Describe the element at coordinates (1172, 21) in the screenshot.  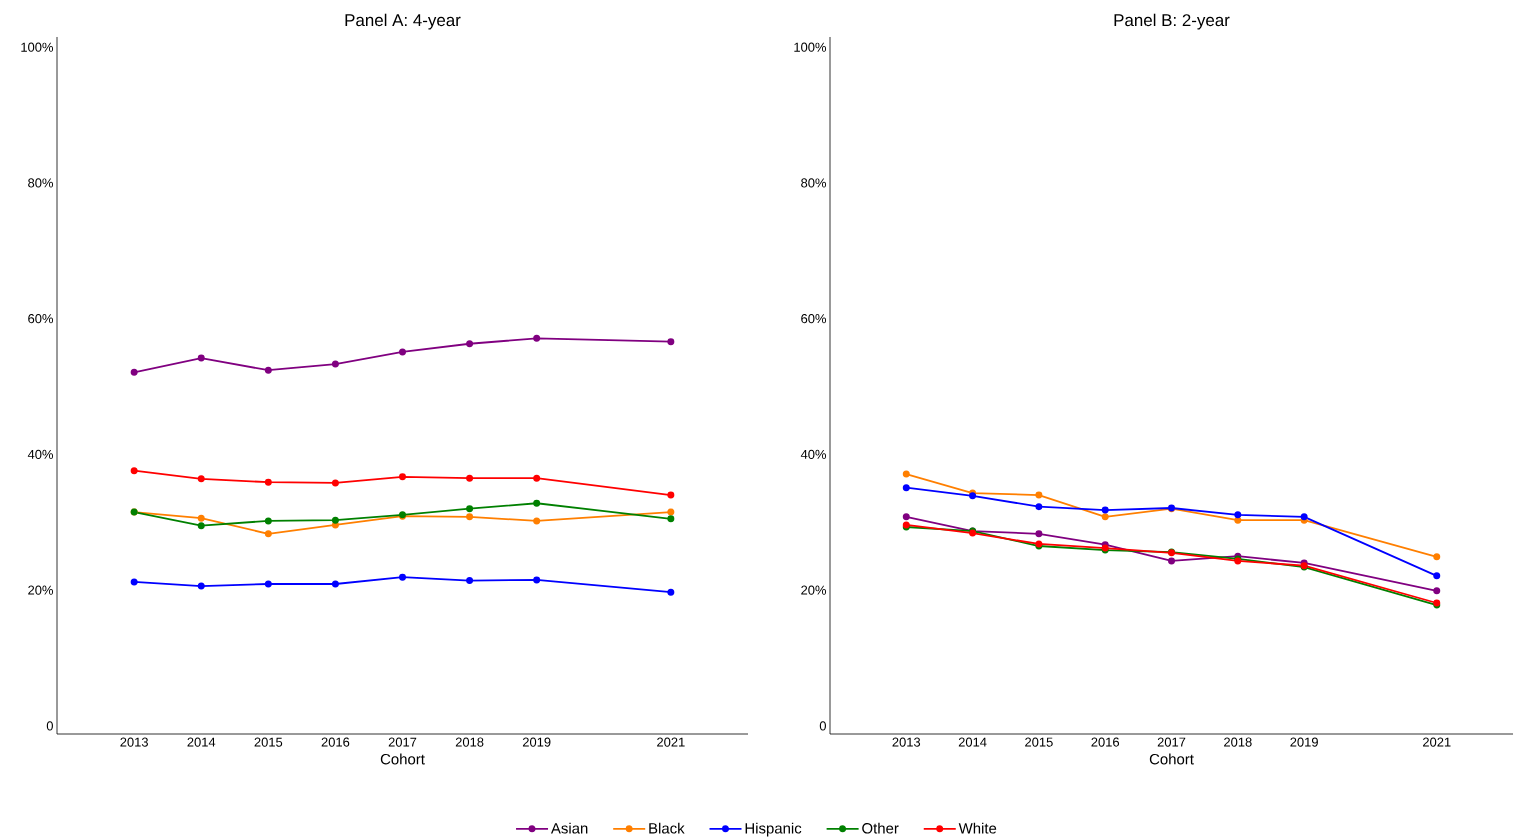
I see `chart-title: Panel B: 2-year` at that location.